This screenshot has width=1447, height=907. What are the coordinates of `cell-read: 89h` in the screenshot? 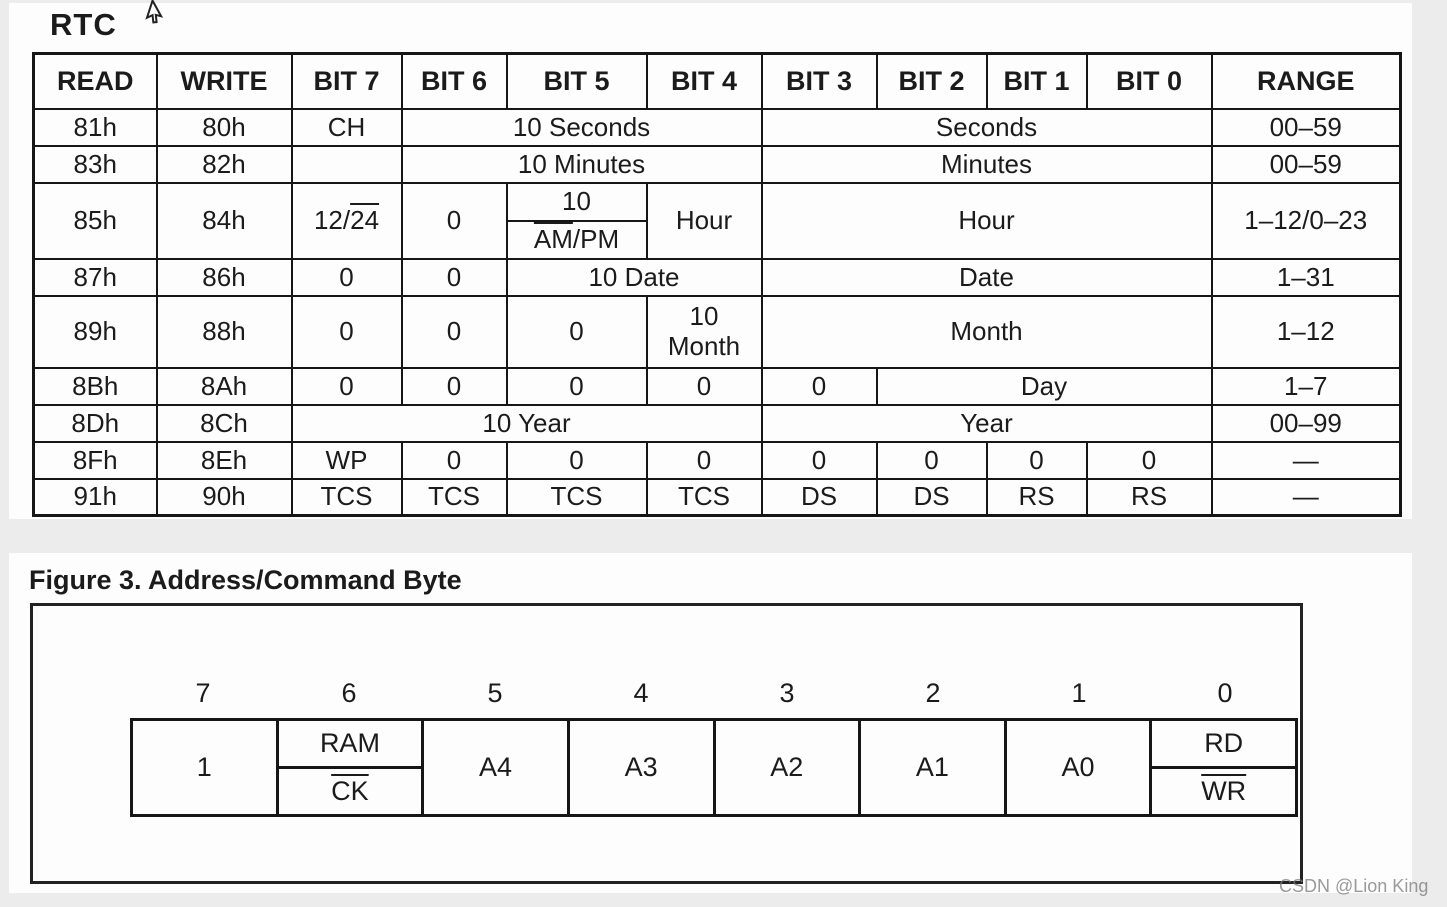 It's located at (95, 331).